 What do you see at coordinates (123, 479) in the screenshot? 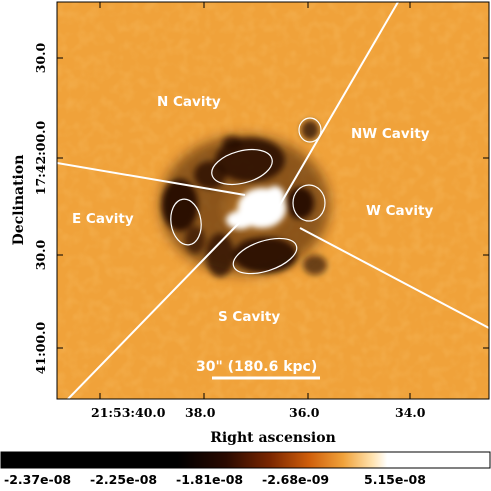
I see `colorbar-tick-label: -2.25e-08` at bounding box center [123, 479].